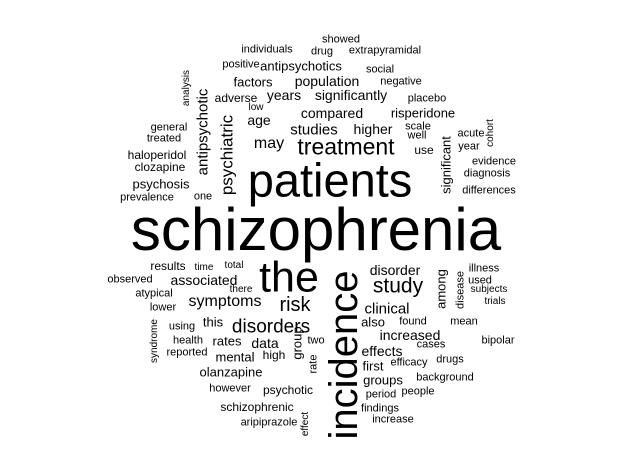 The image size is (632, 464). Describe the element at coordinates (489, 190) in the screenshot. I see `word-differences: differences` at that location.